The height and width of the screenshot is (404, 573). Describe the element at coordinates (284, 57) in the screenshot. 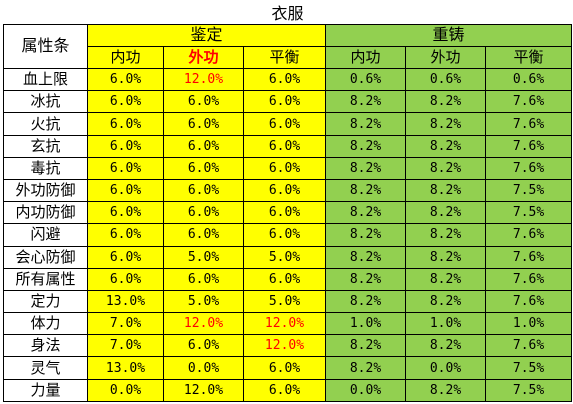

I see `sub-header-pingheng: 平衡` at that location.